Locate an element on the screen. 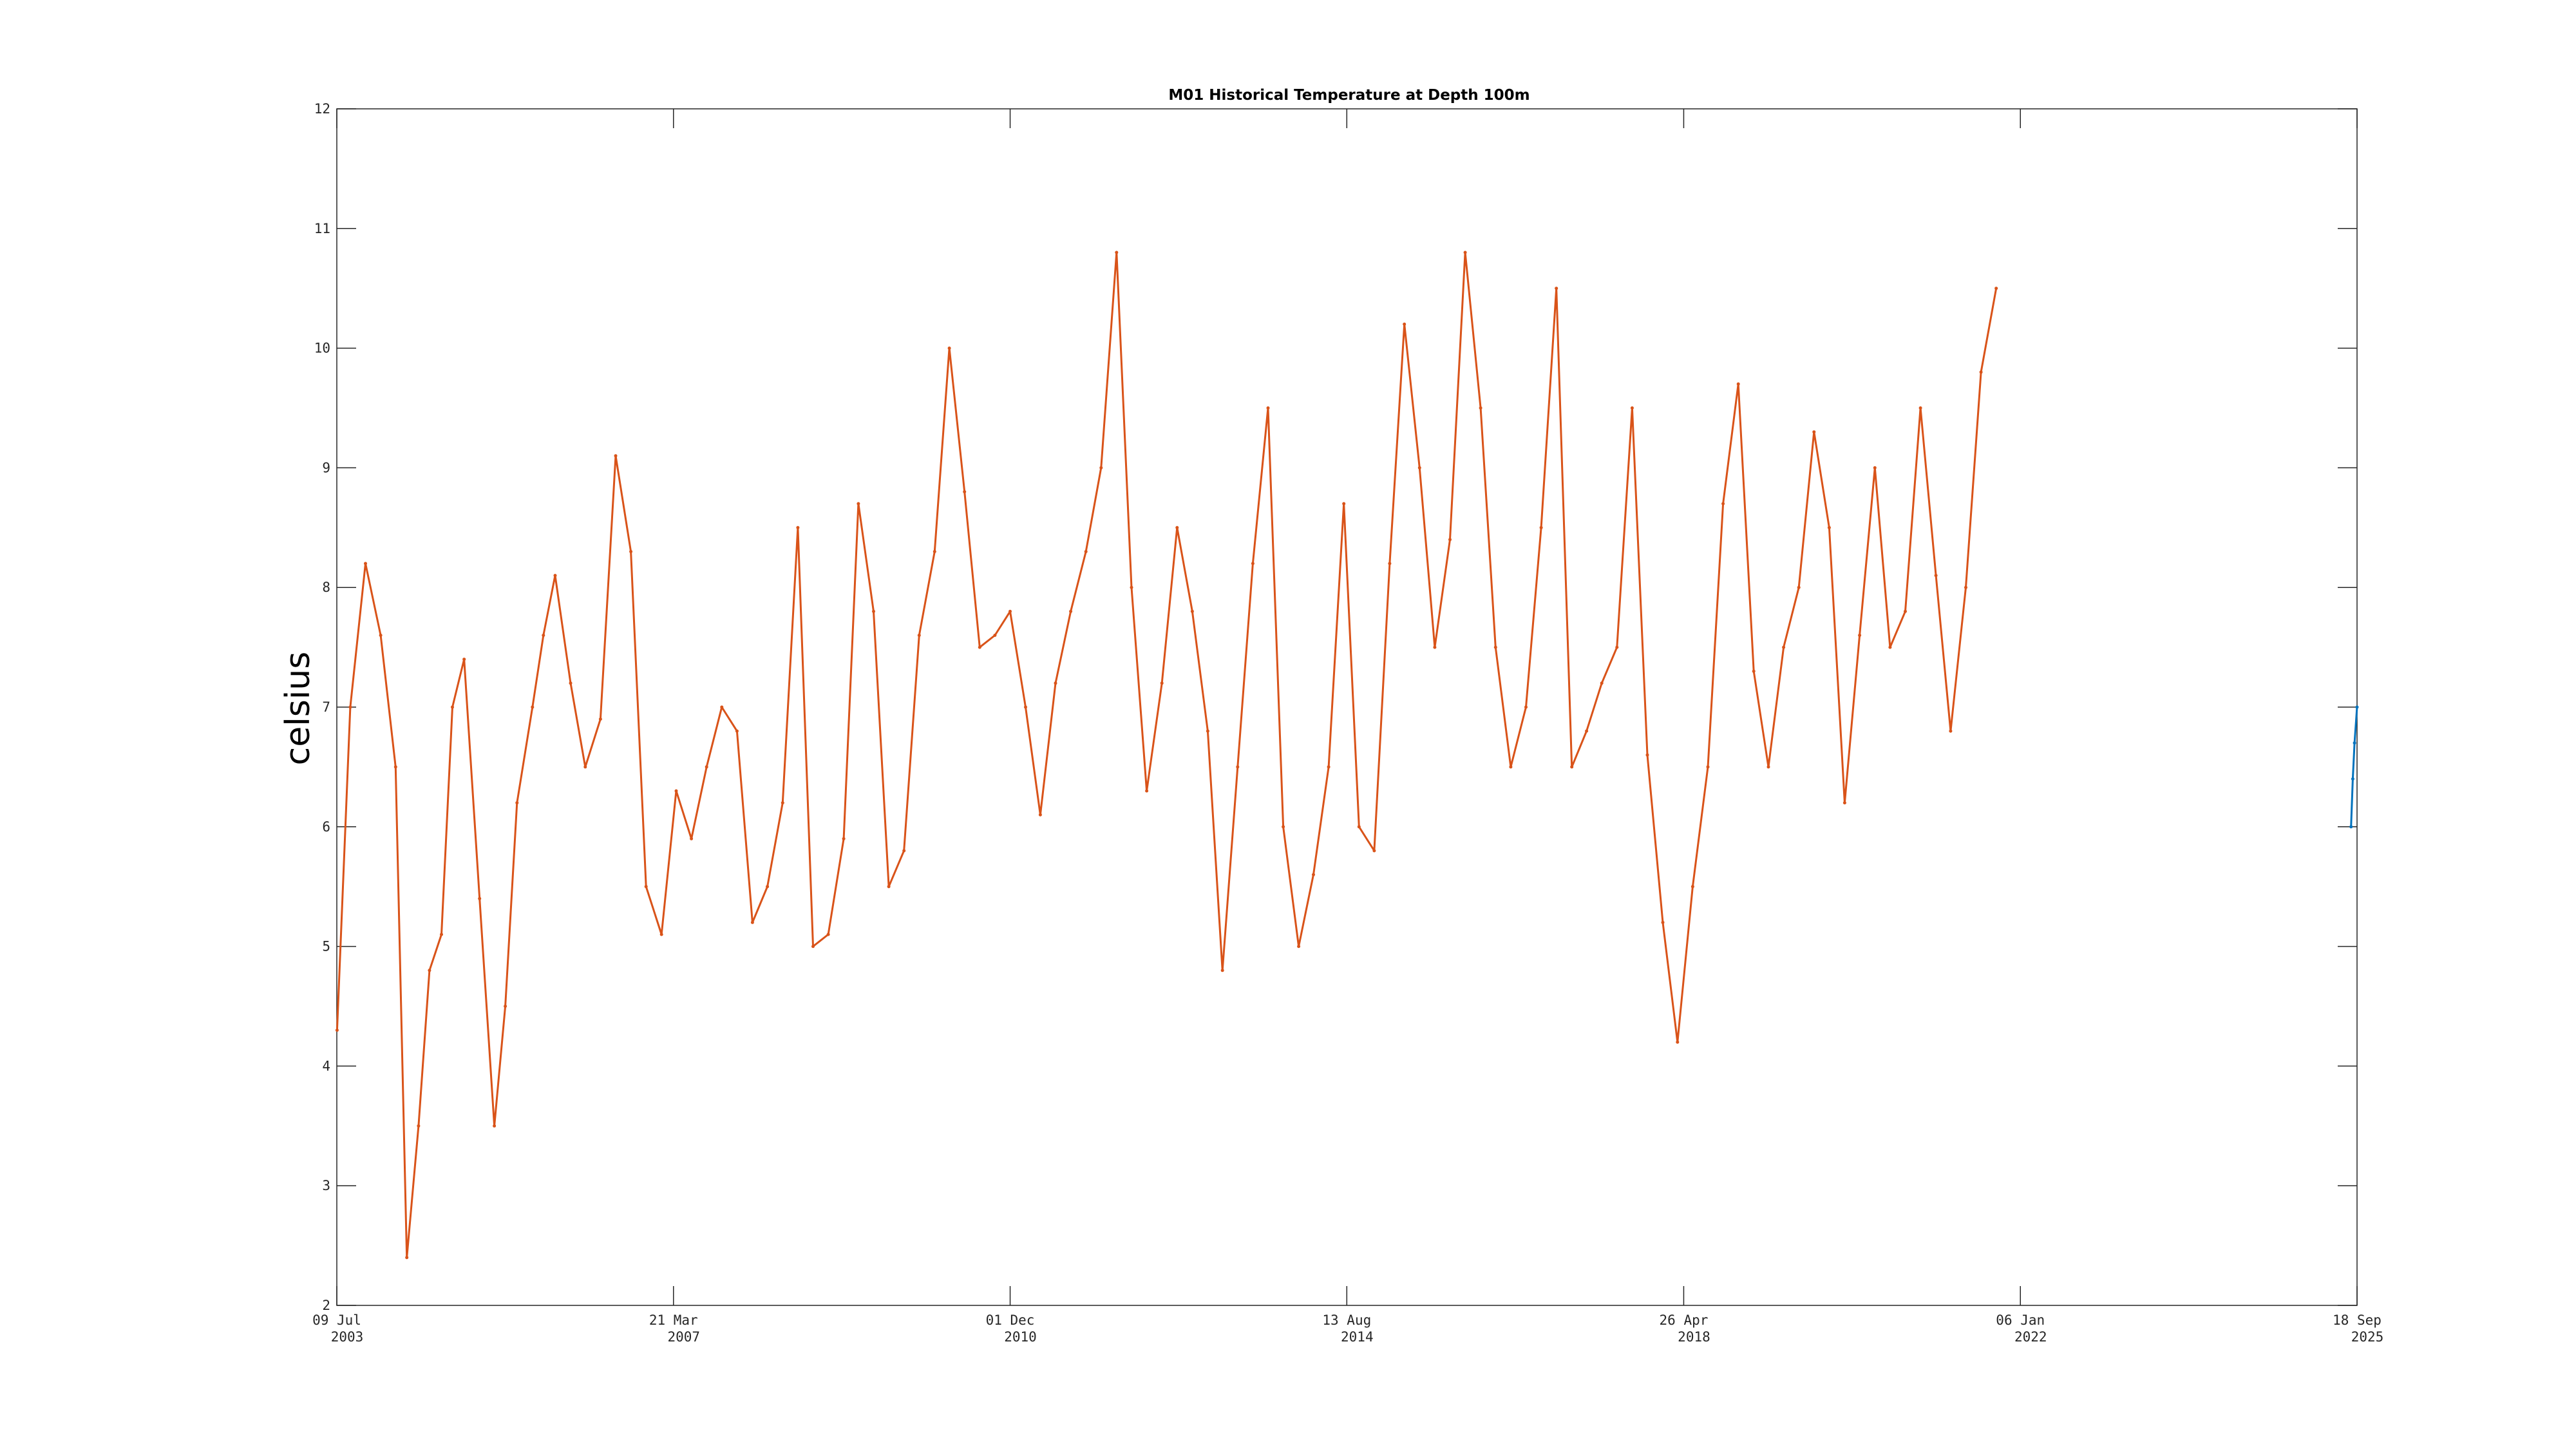  y-tick-label: 3 is located at coordinates (326, 1186).